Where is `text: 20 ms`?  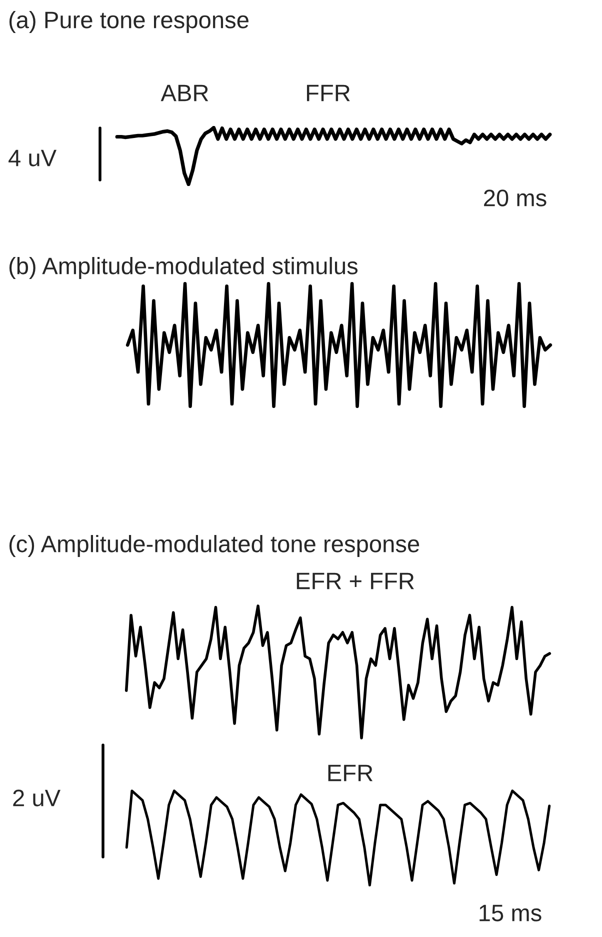 text: 20 ms is located at coordinates (515, 198).